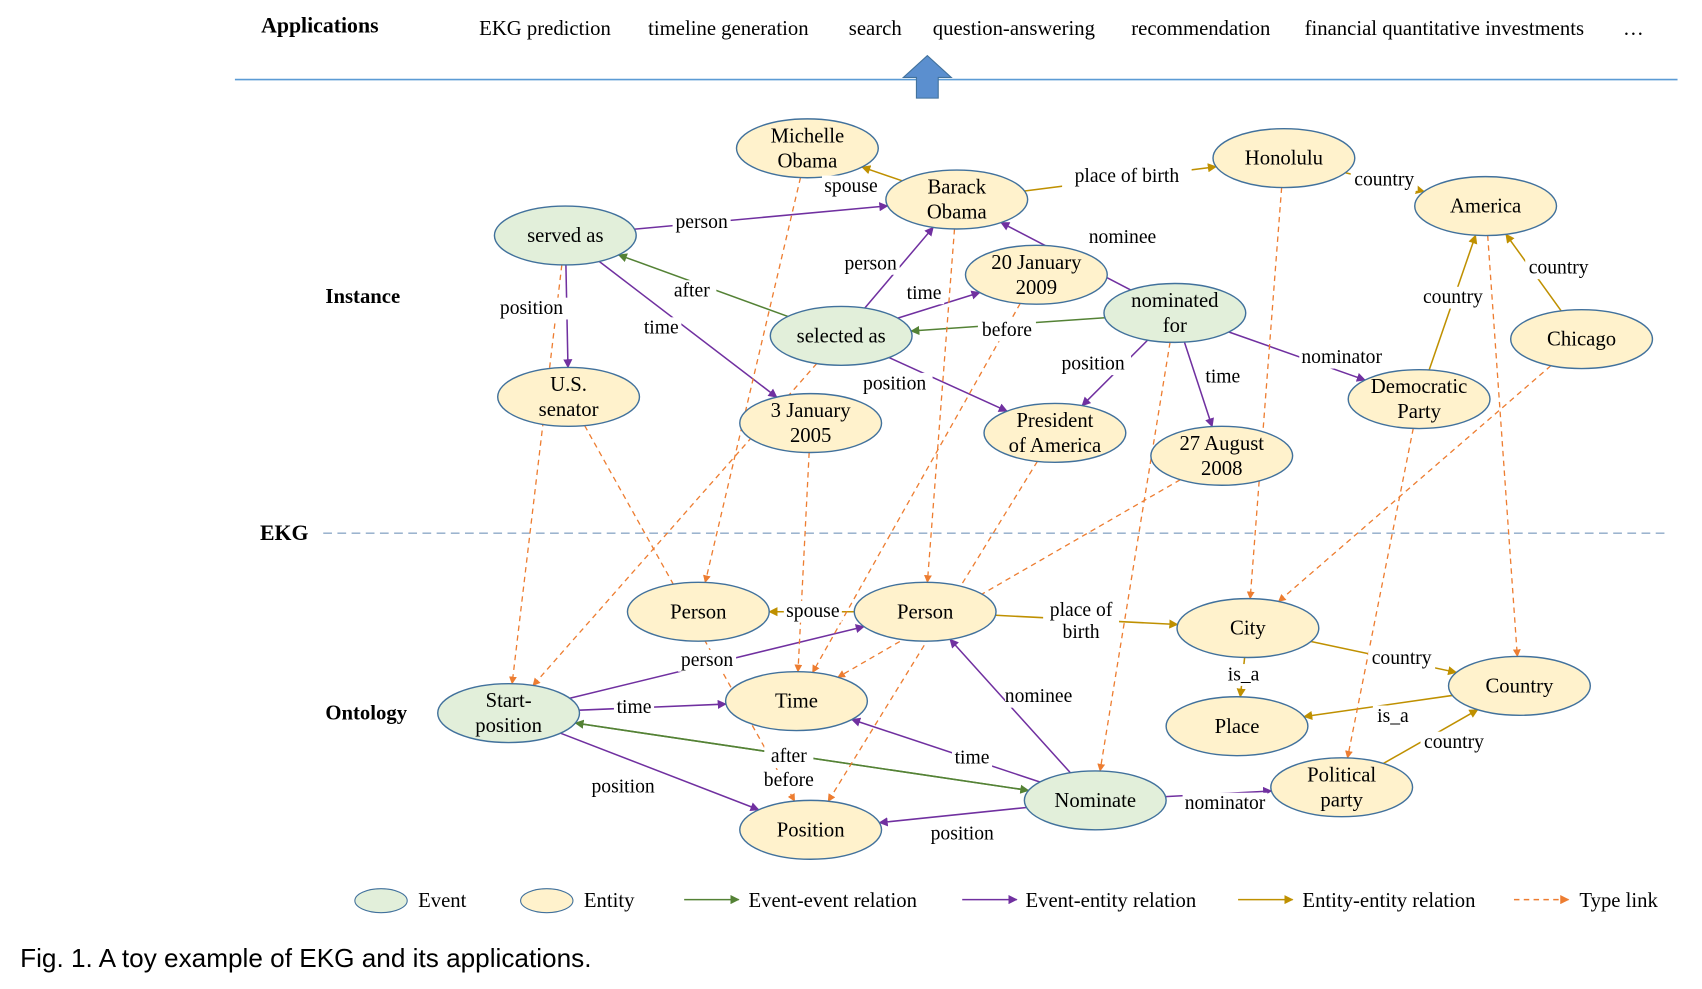 The width and height of the screenshot is (1702, 989). Describe the element at coordinates (1581, 340) in the screenshot. I see `node-label: Chicago` at that location.